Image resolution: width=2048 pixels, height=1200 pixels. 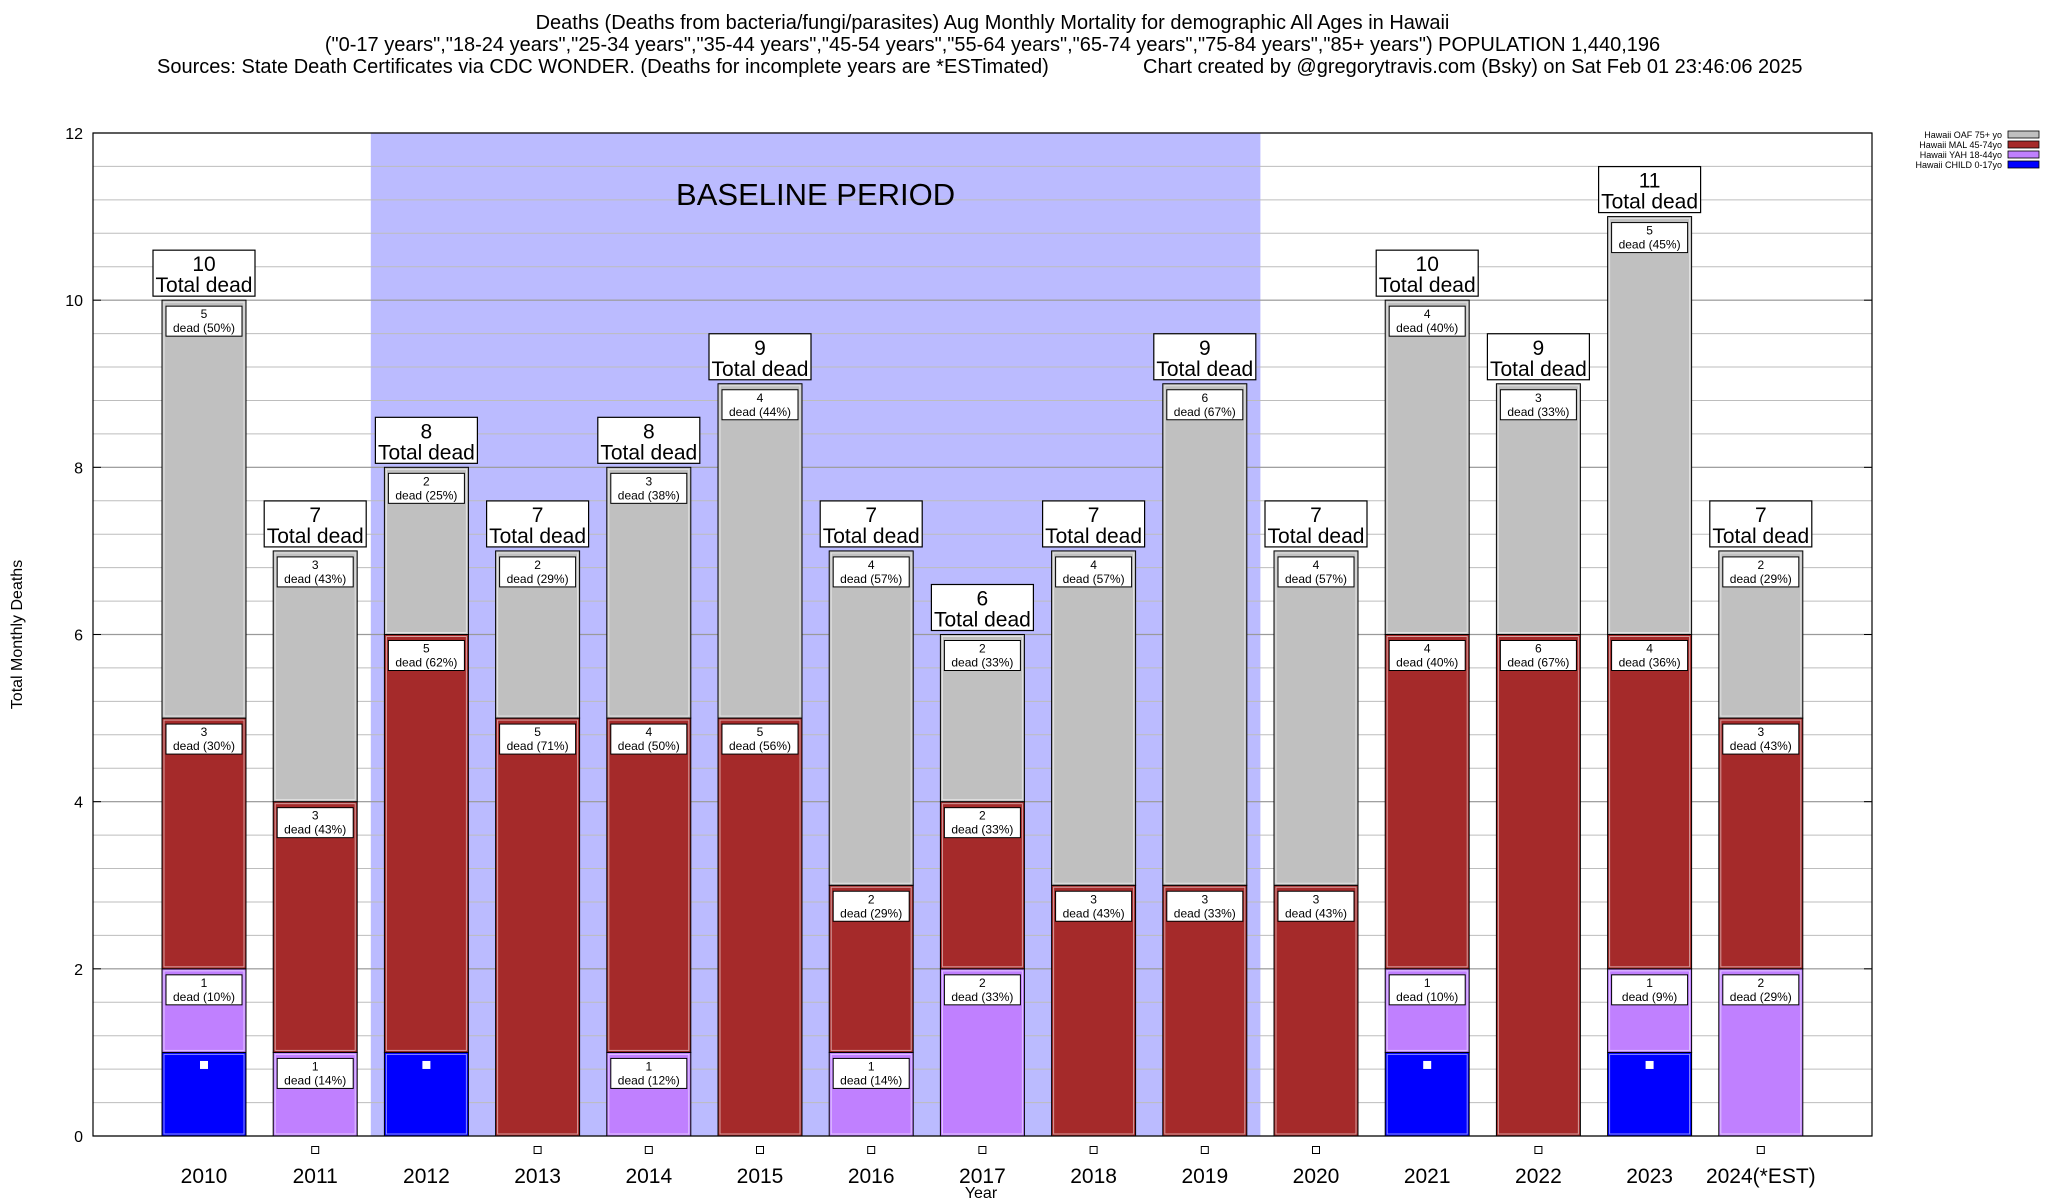 I want to click on legend-swatch, so click(x=2023, y=134).